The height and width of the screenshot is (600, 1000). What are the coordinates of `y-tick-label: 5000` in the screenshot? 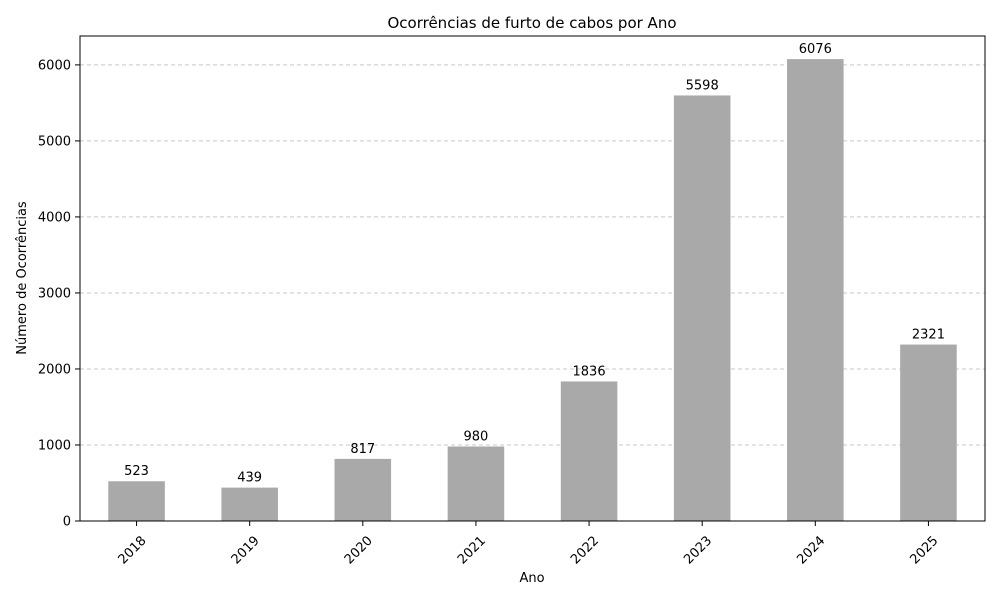 It's located at (54, 141).